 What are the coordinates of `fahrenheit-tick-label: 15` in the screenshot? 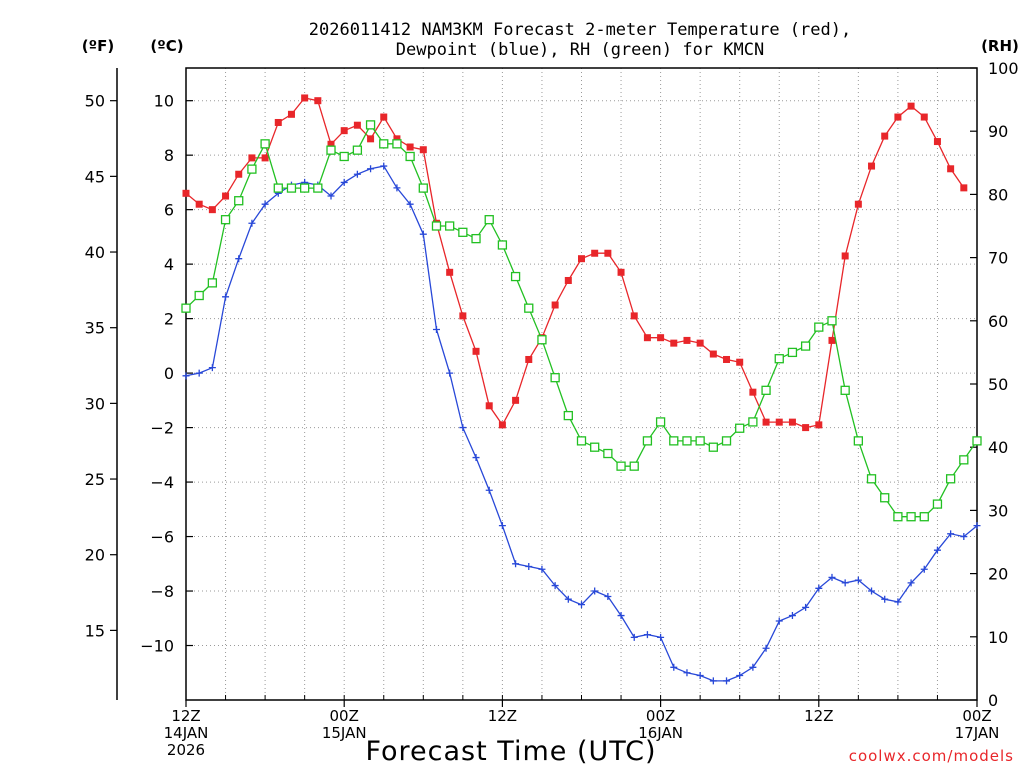 It's located at (95, 630).